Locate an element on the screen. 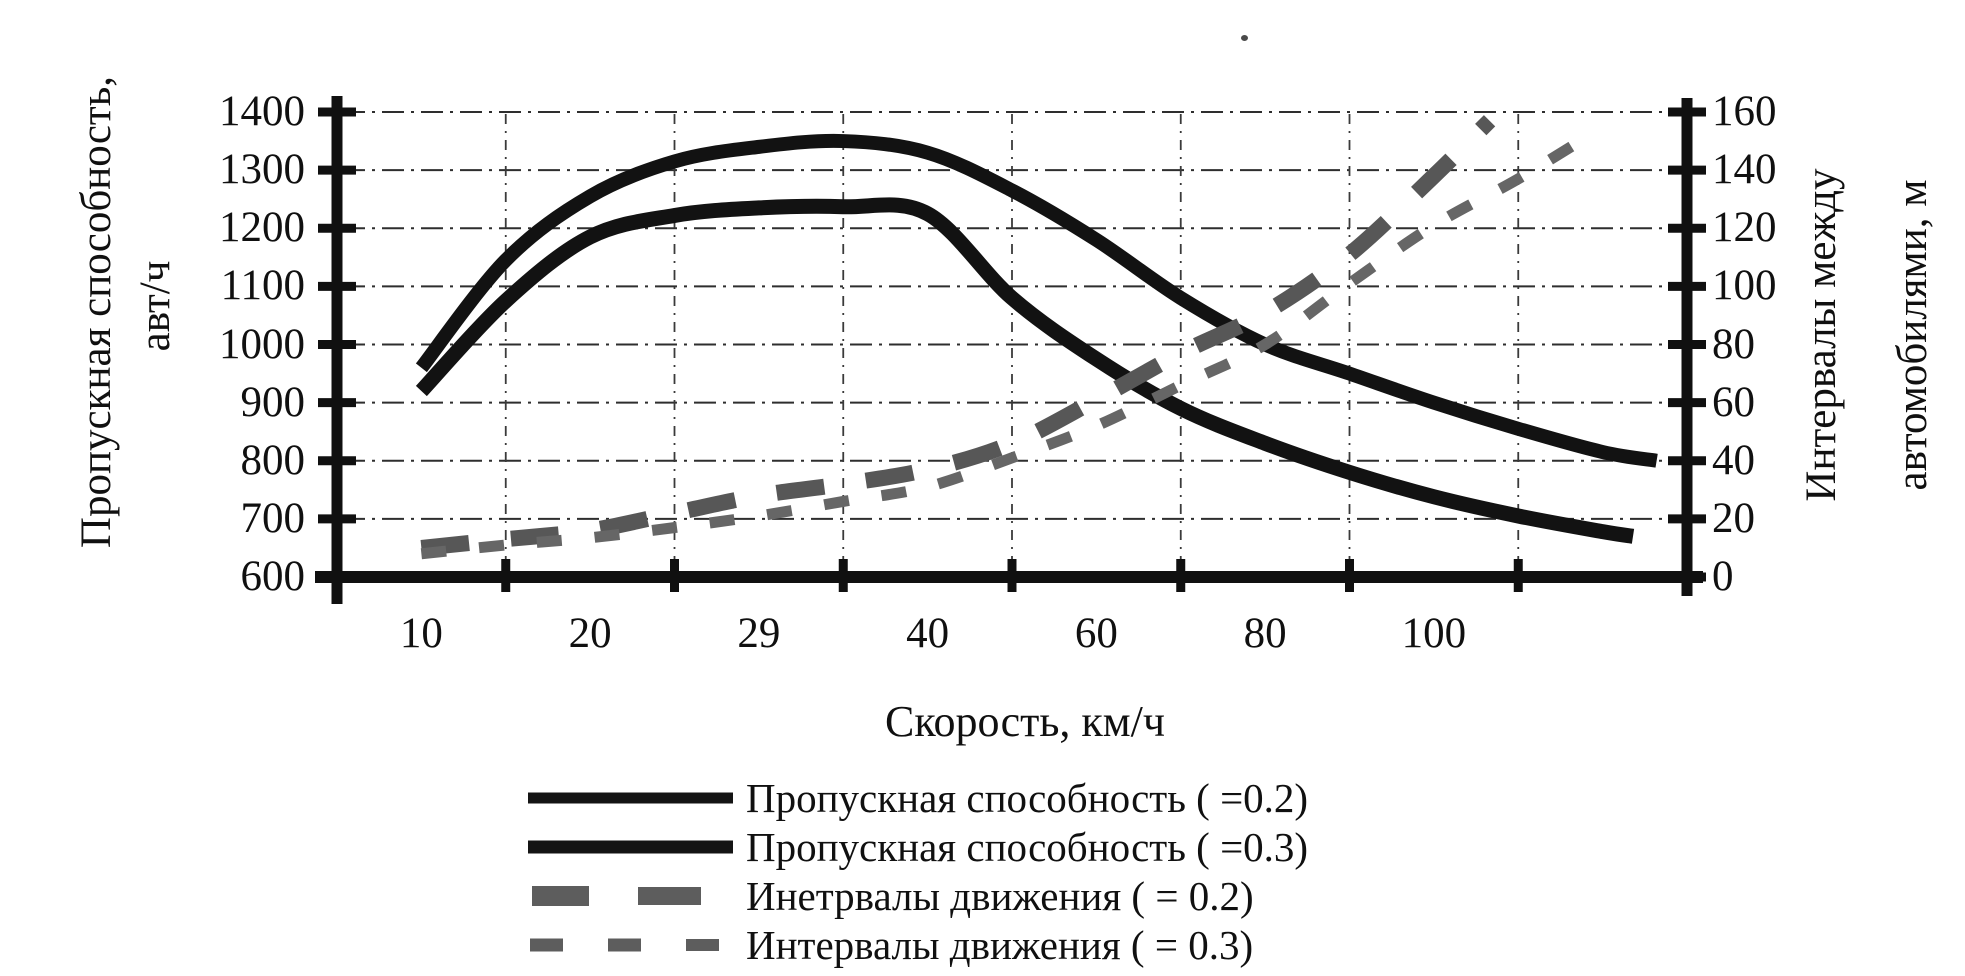 The image size is (1965, 976). y-right-tick-label: 0 is located at coordinates (1723, 576).